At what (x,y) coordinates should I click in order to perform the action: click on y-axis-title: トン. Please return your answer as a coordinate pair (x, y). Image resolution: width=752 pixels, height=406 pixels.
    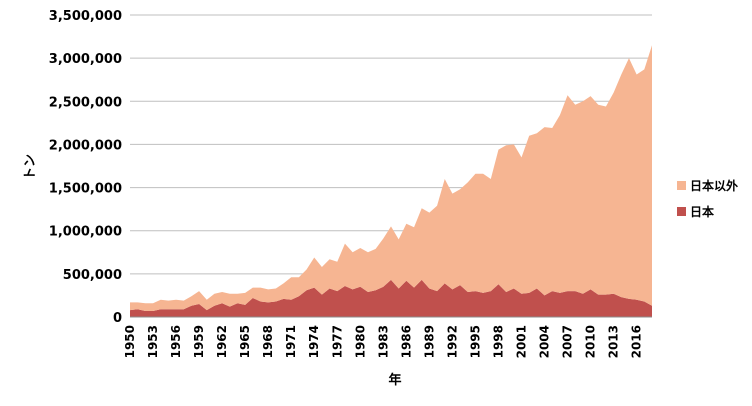
    Looking at the image, I should click on (30, 167).